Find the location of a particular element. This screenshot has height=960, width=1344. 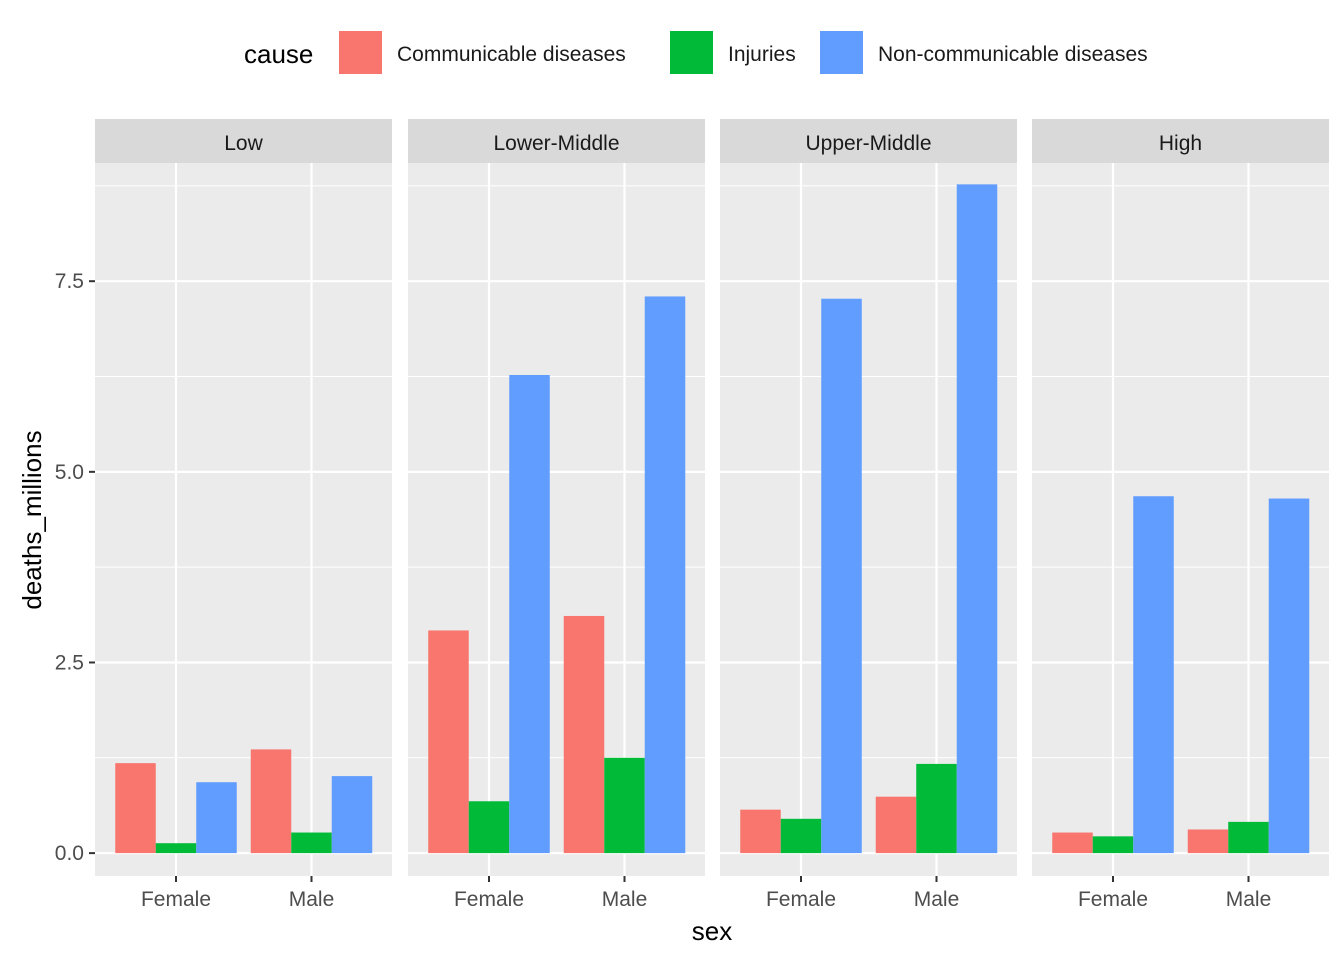

bar-lower-middle-female-communicable-diseases is located at coordinates (448, 742).